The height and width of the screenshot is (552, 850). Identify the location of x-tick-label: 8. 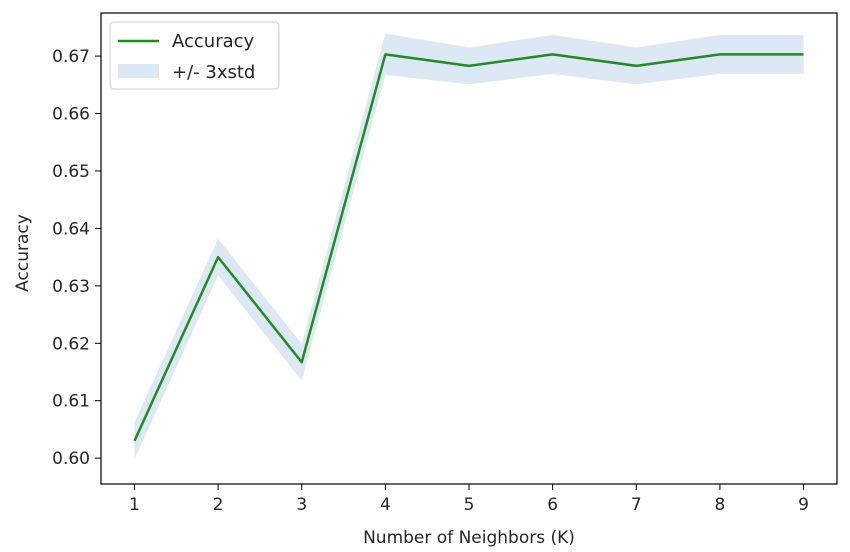
(719, 505).